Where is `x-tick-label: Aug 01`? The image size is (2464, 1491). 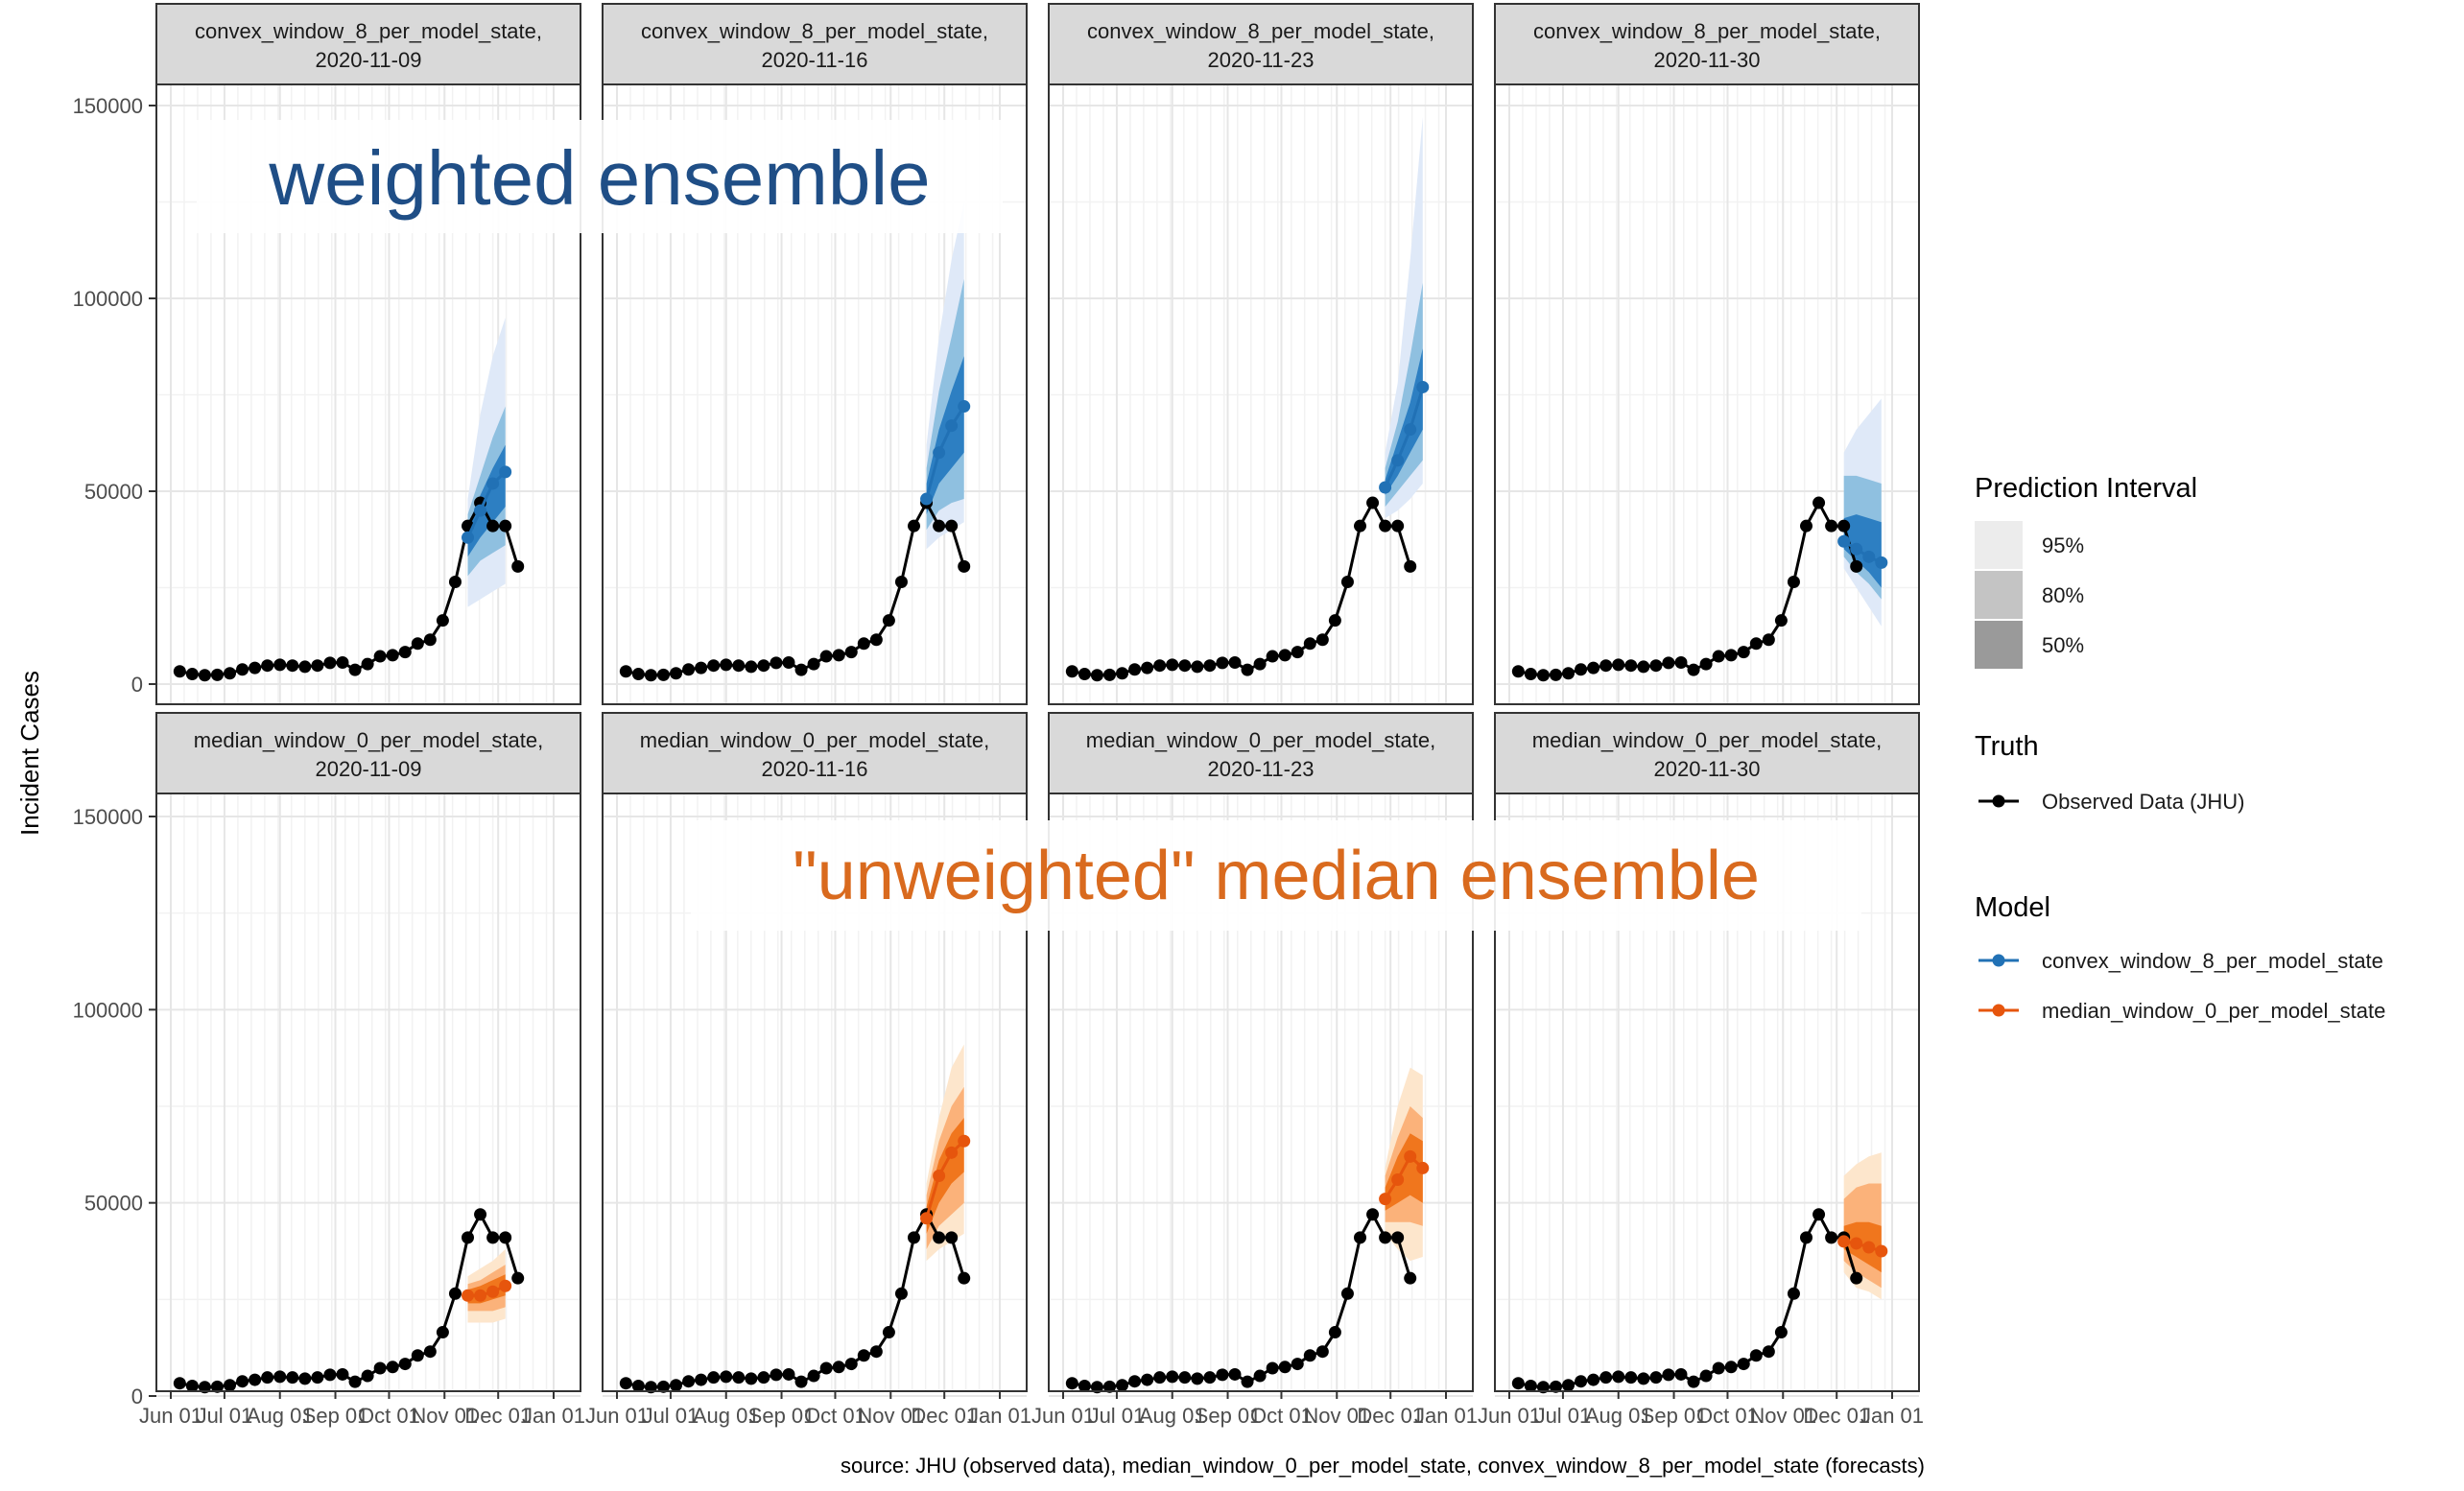 x-tick-label: Aug 01 is located at coordinates (1172, 1416).